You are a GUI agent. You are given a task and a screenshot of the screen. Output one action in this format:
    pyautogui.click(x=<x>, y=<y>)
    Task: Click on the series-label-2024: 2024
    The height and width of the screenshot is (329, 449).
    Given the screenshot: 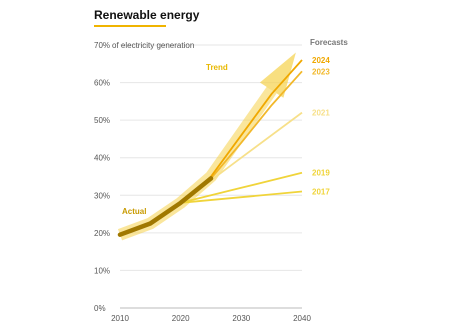 What is the action you would take?
    pyautogui.click(x=321, y=60)
    